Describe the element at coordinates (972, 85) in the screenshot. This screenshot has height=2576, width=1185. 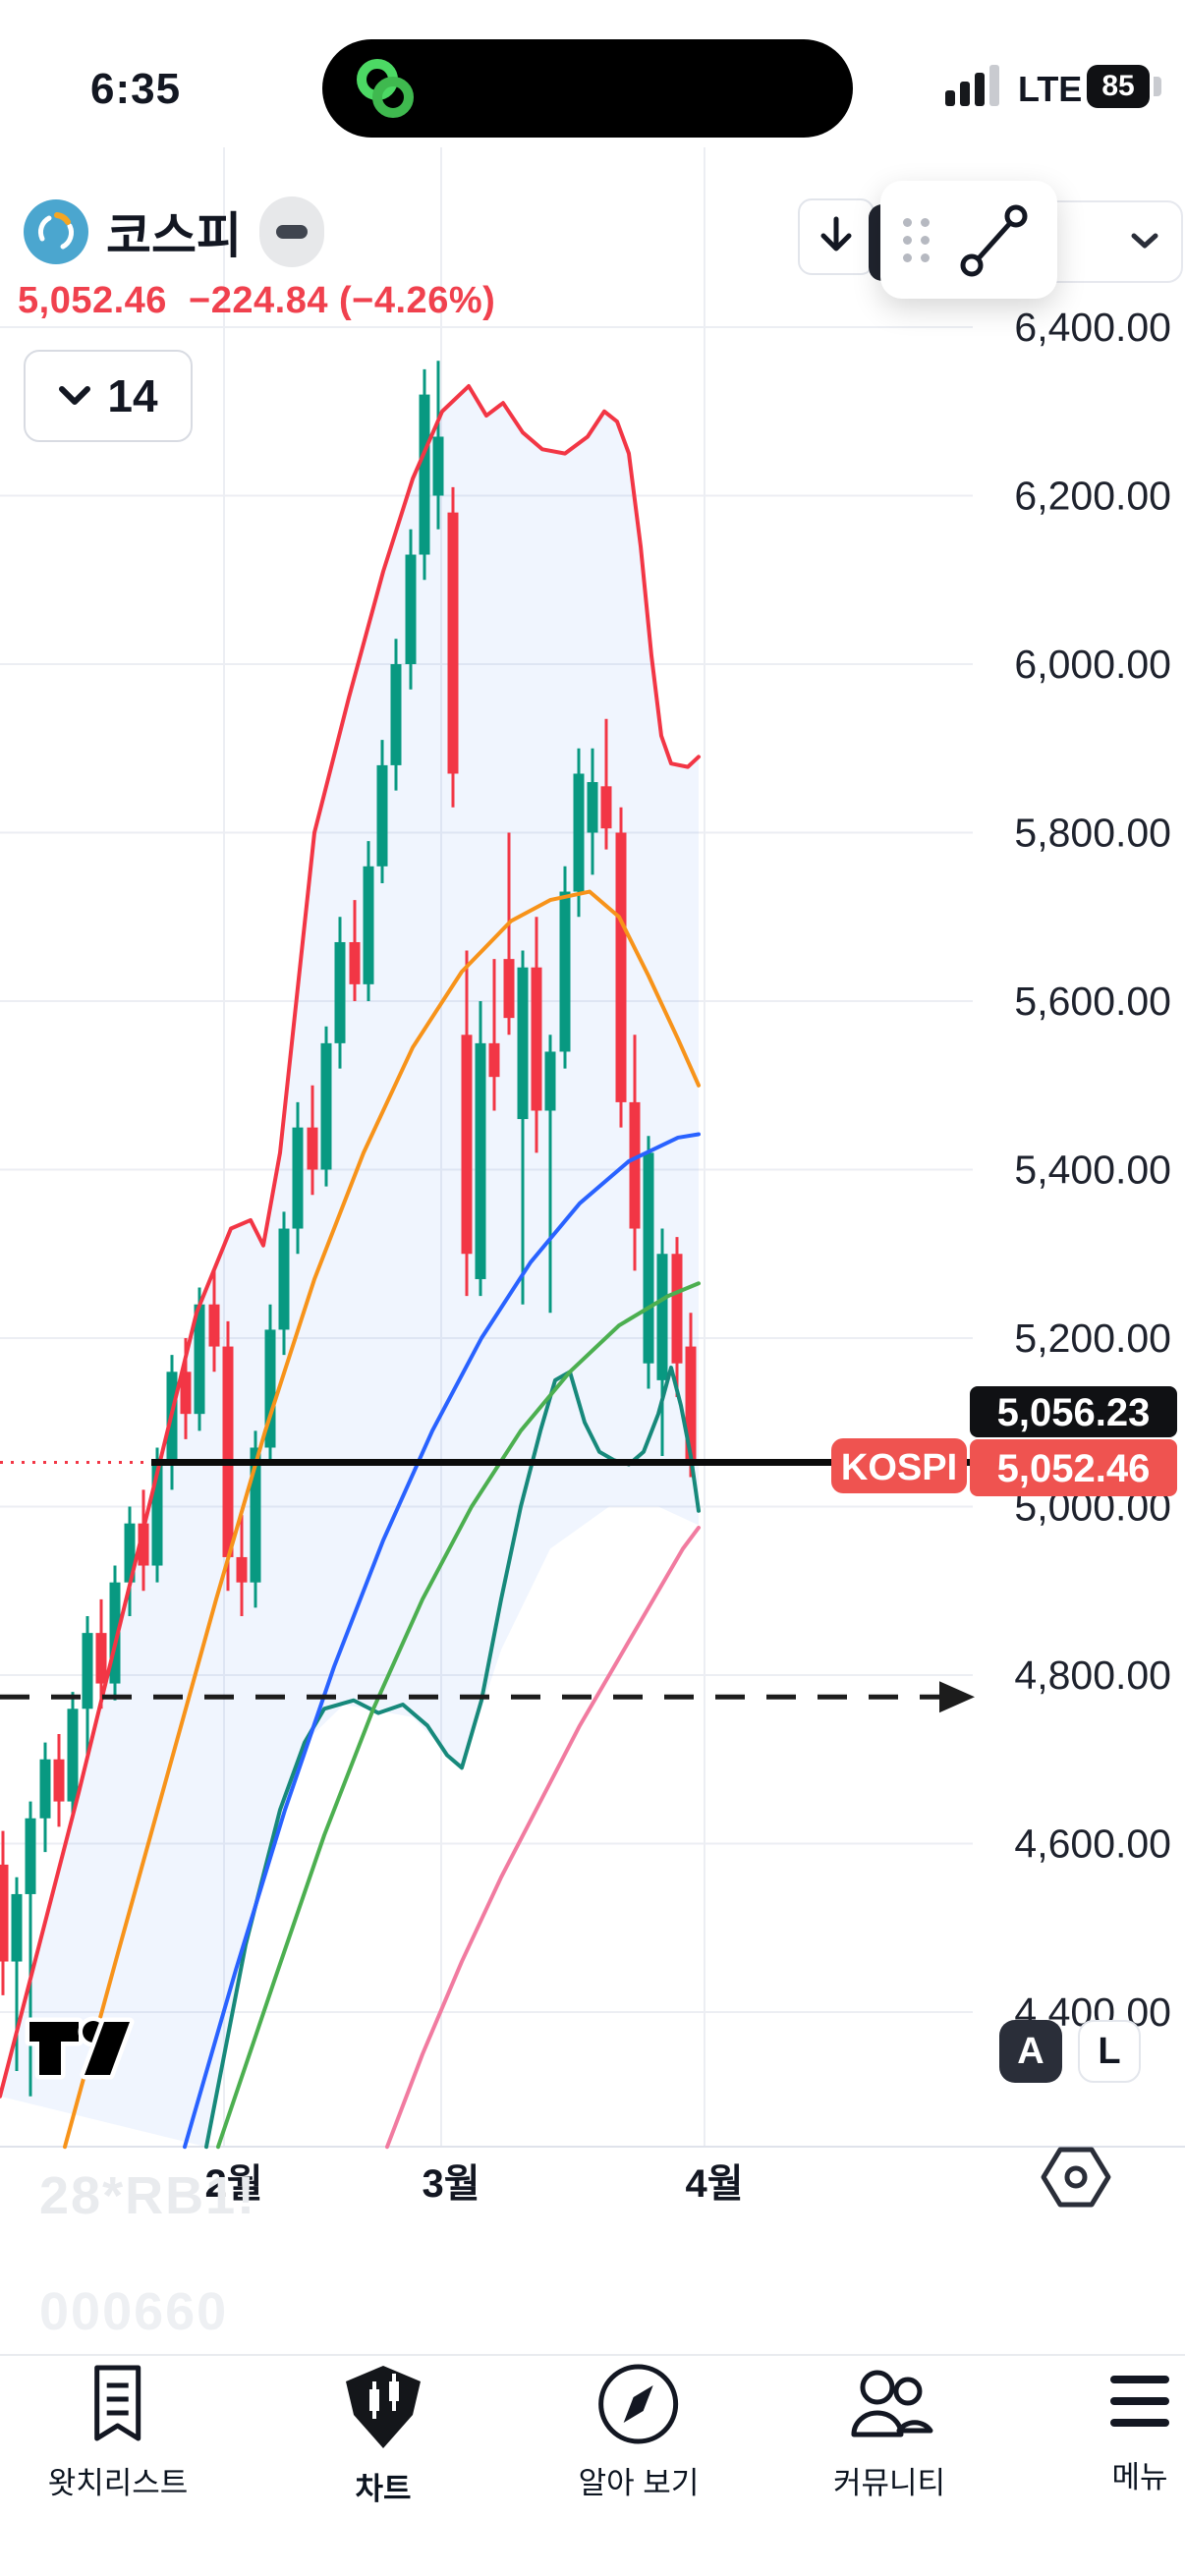
I see `signal-strength-icon` at that location.